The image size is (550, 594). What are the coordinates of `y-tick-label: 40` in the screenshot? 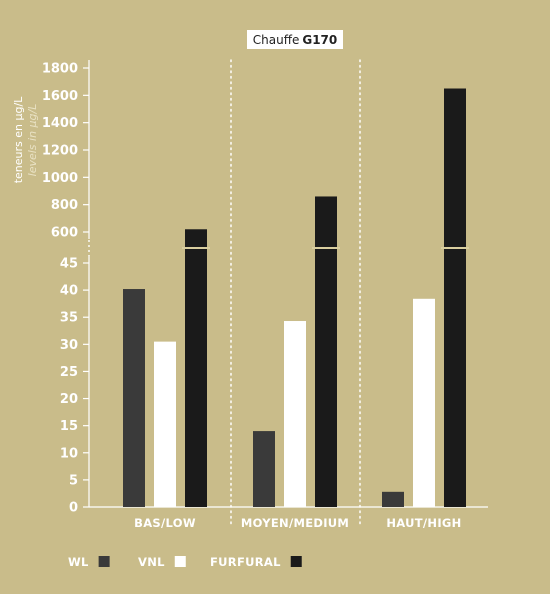 It's located at (69, 291).